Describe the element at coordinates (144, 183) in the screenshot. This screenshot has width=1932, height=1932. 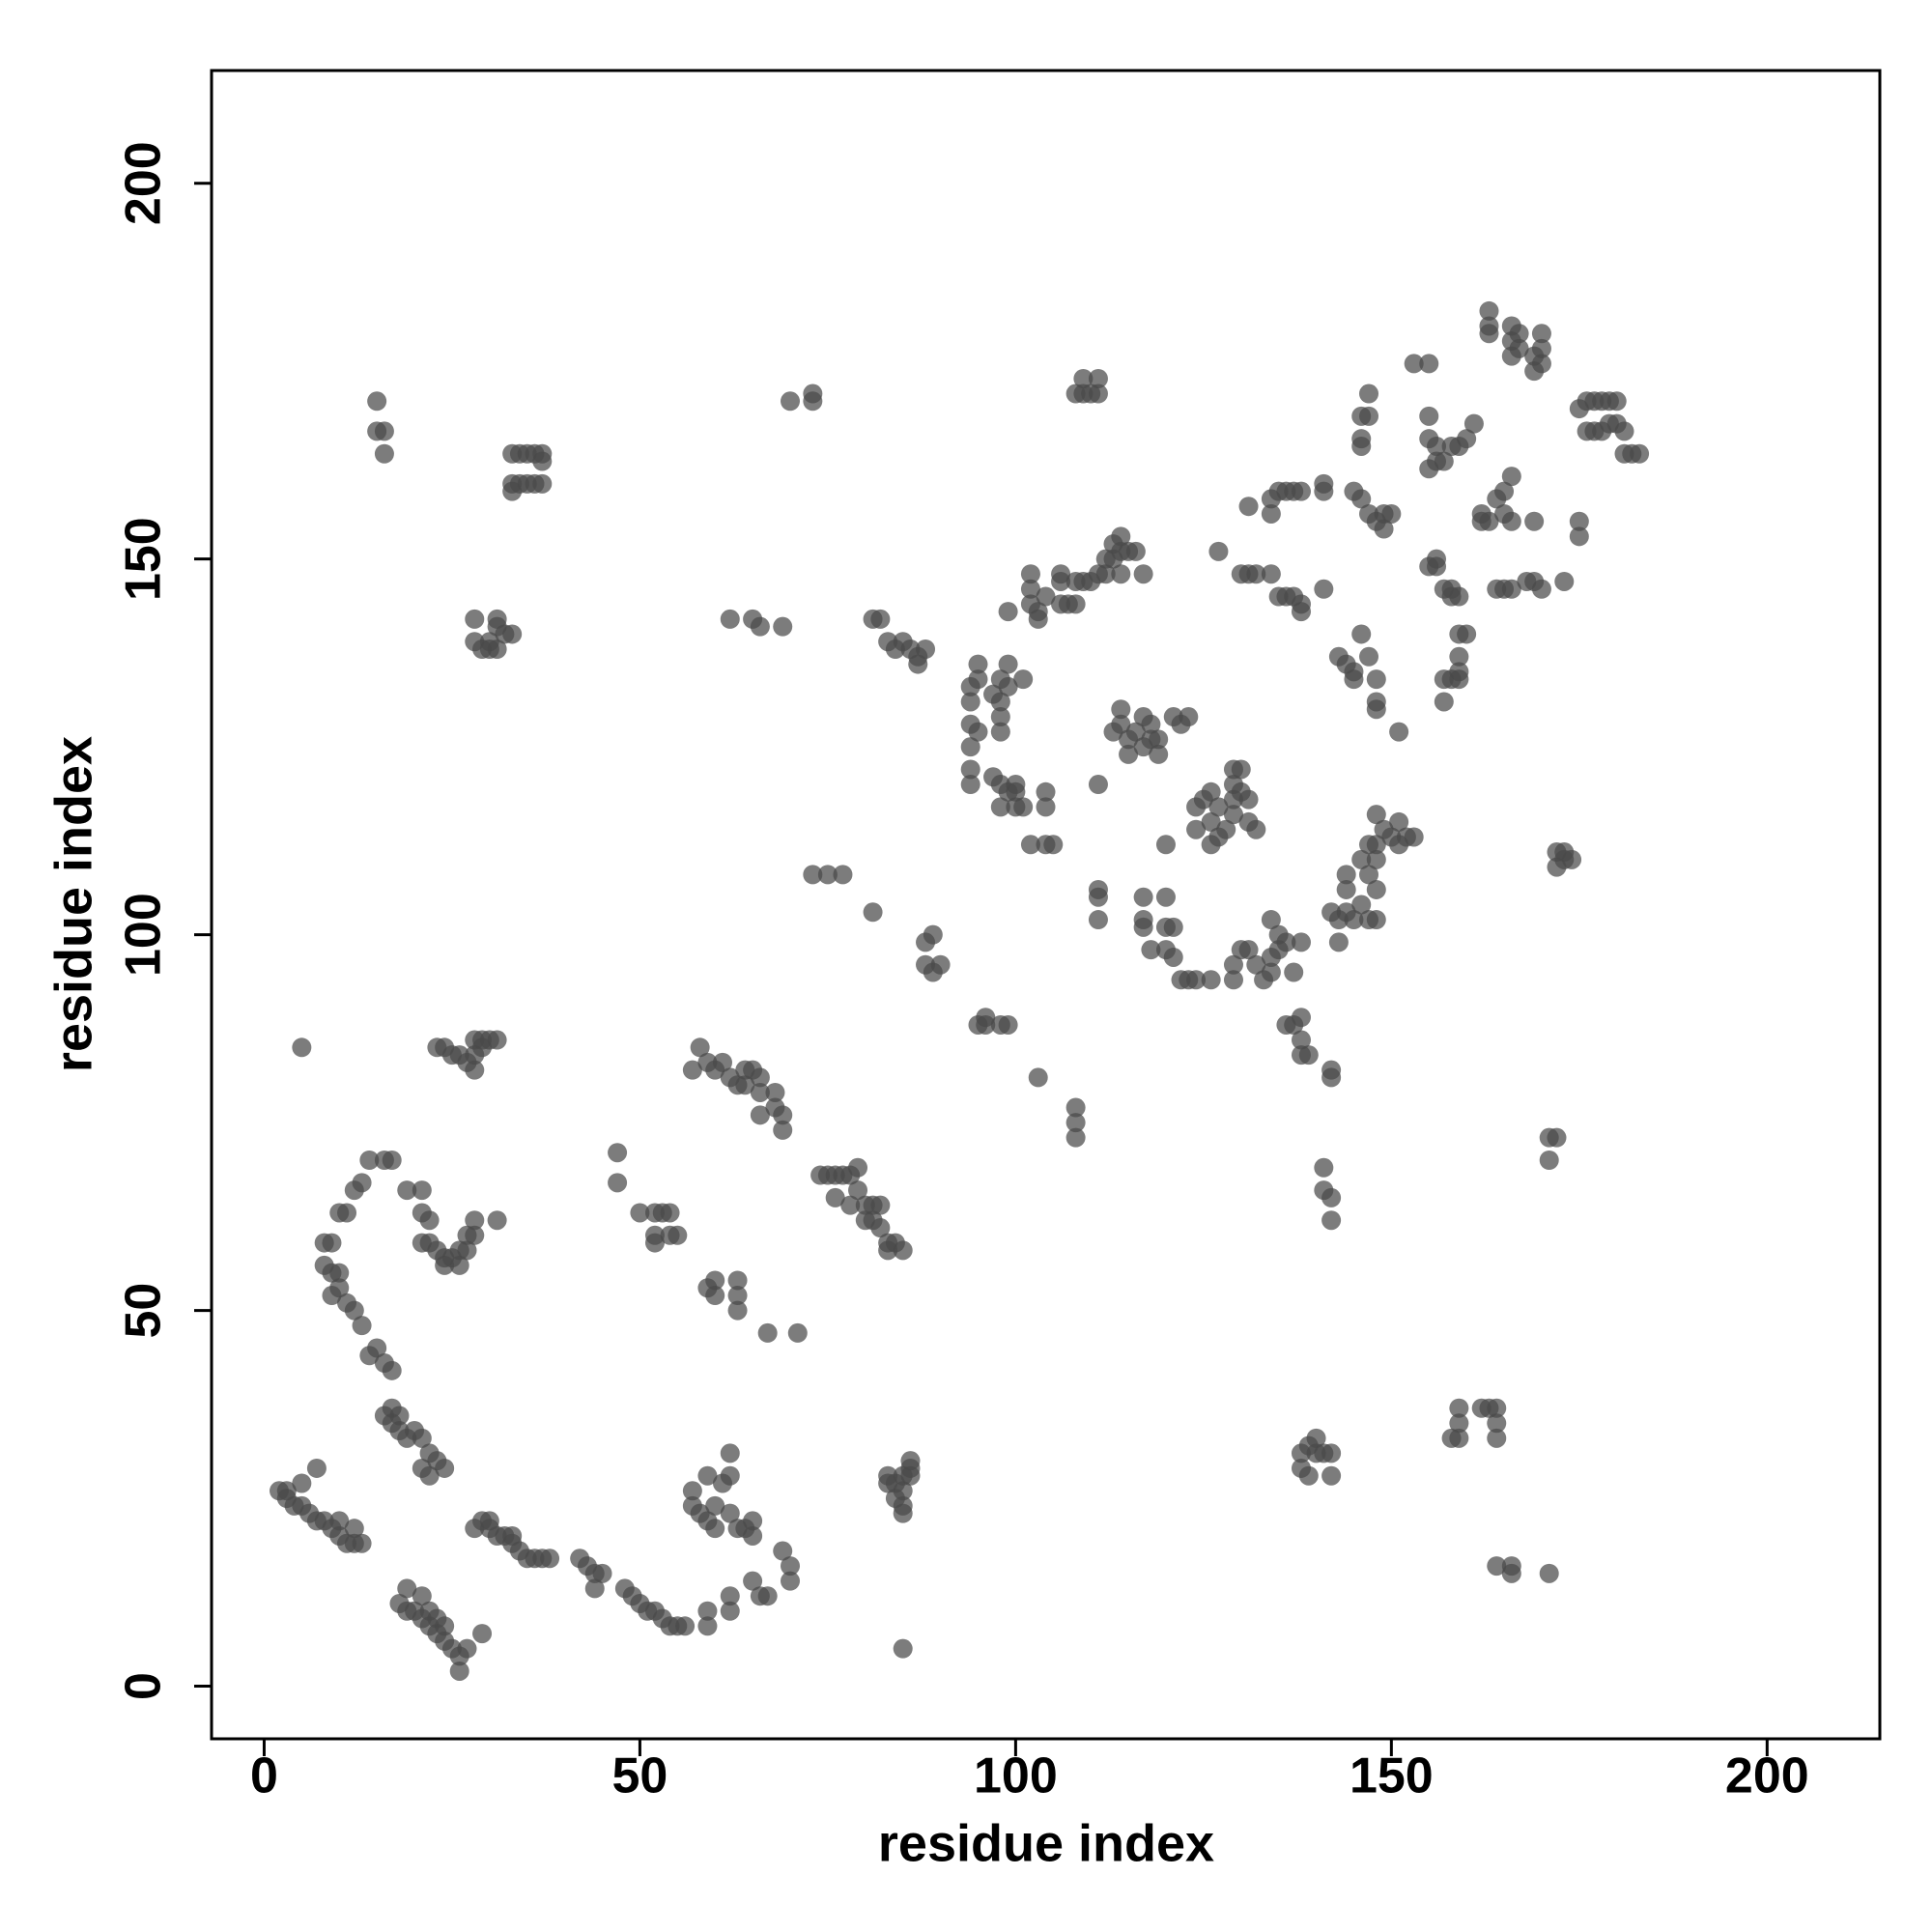
I see `y-tick-label: 200` at that location.